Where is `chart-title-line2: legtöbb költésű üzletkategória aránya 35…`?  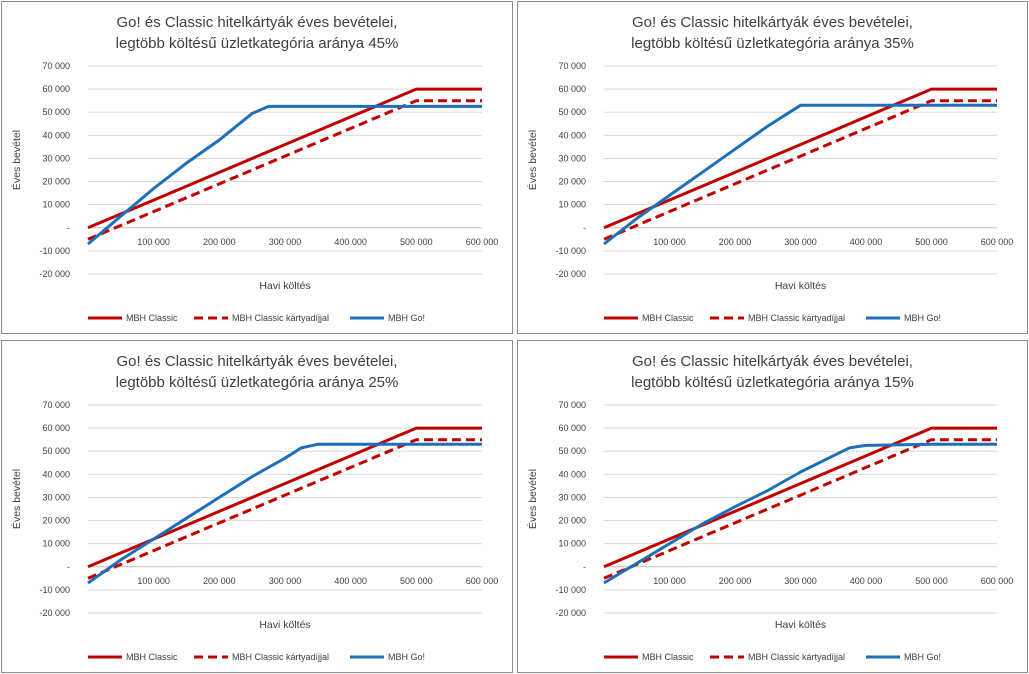 chart-title-line2: legtöbb költésű üzletkategória aránya 35… is located at coordinates (772, 43).